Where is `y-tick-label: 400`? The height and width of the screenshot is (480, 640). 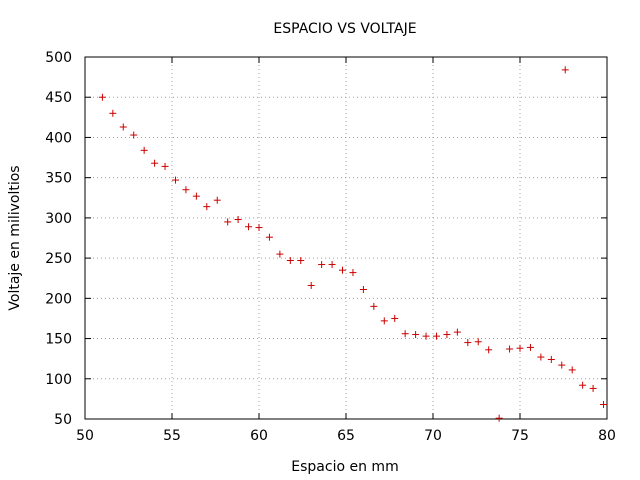
y-tick-label: 400 is located at coordinates (58, 138).